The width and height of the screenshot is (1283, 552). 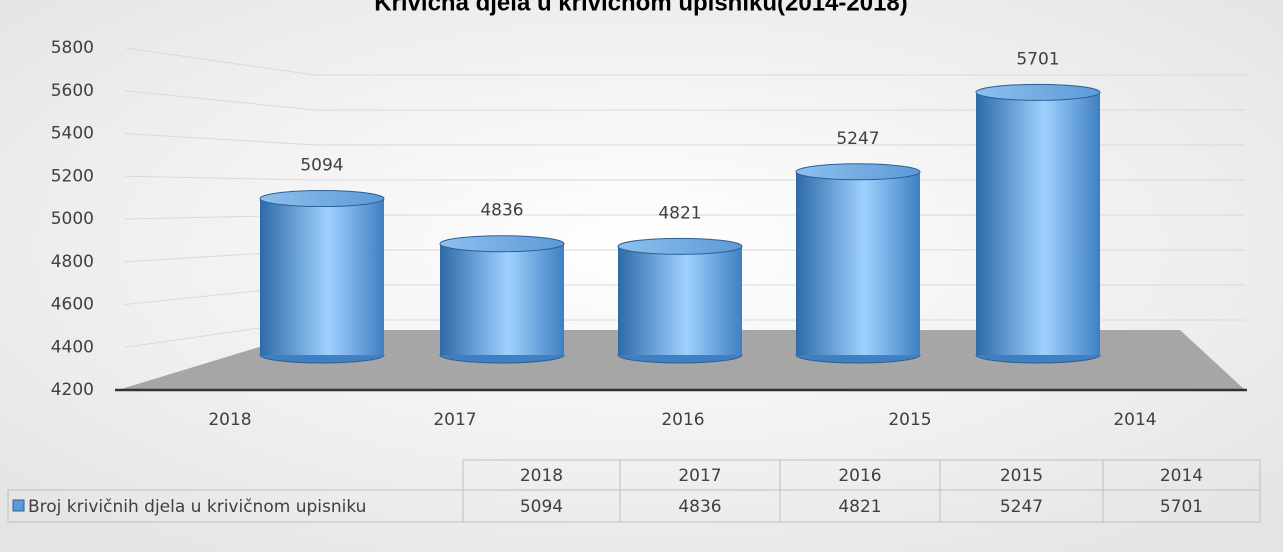 What do you see at coordinates (541, 507) in the screenshot?
I see `table-value: 5094` at bounding box center [541, 507].